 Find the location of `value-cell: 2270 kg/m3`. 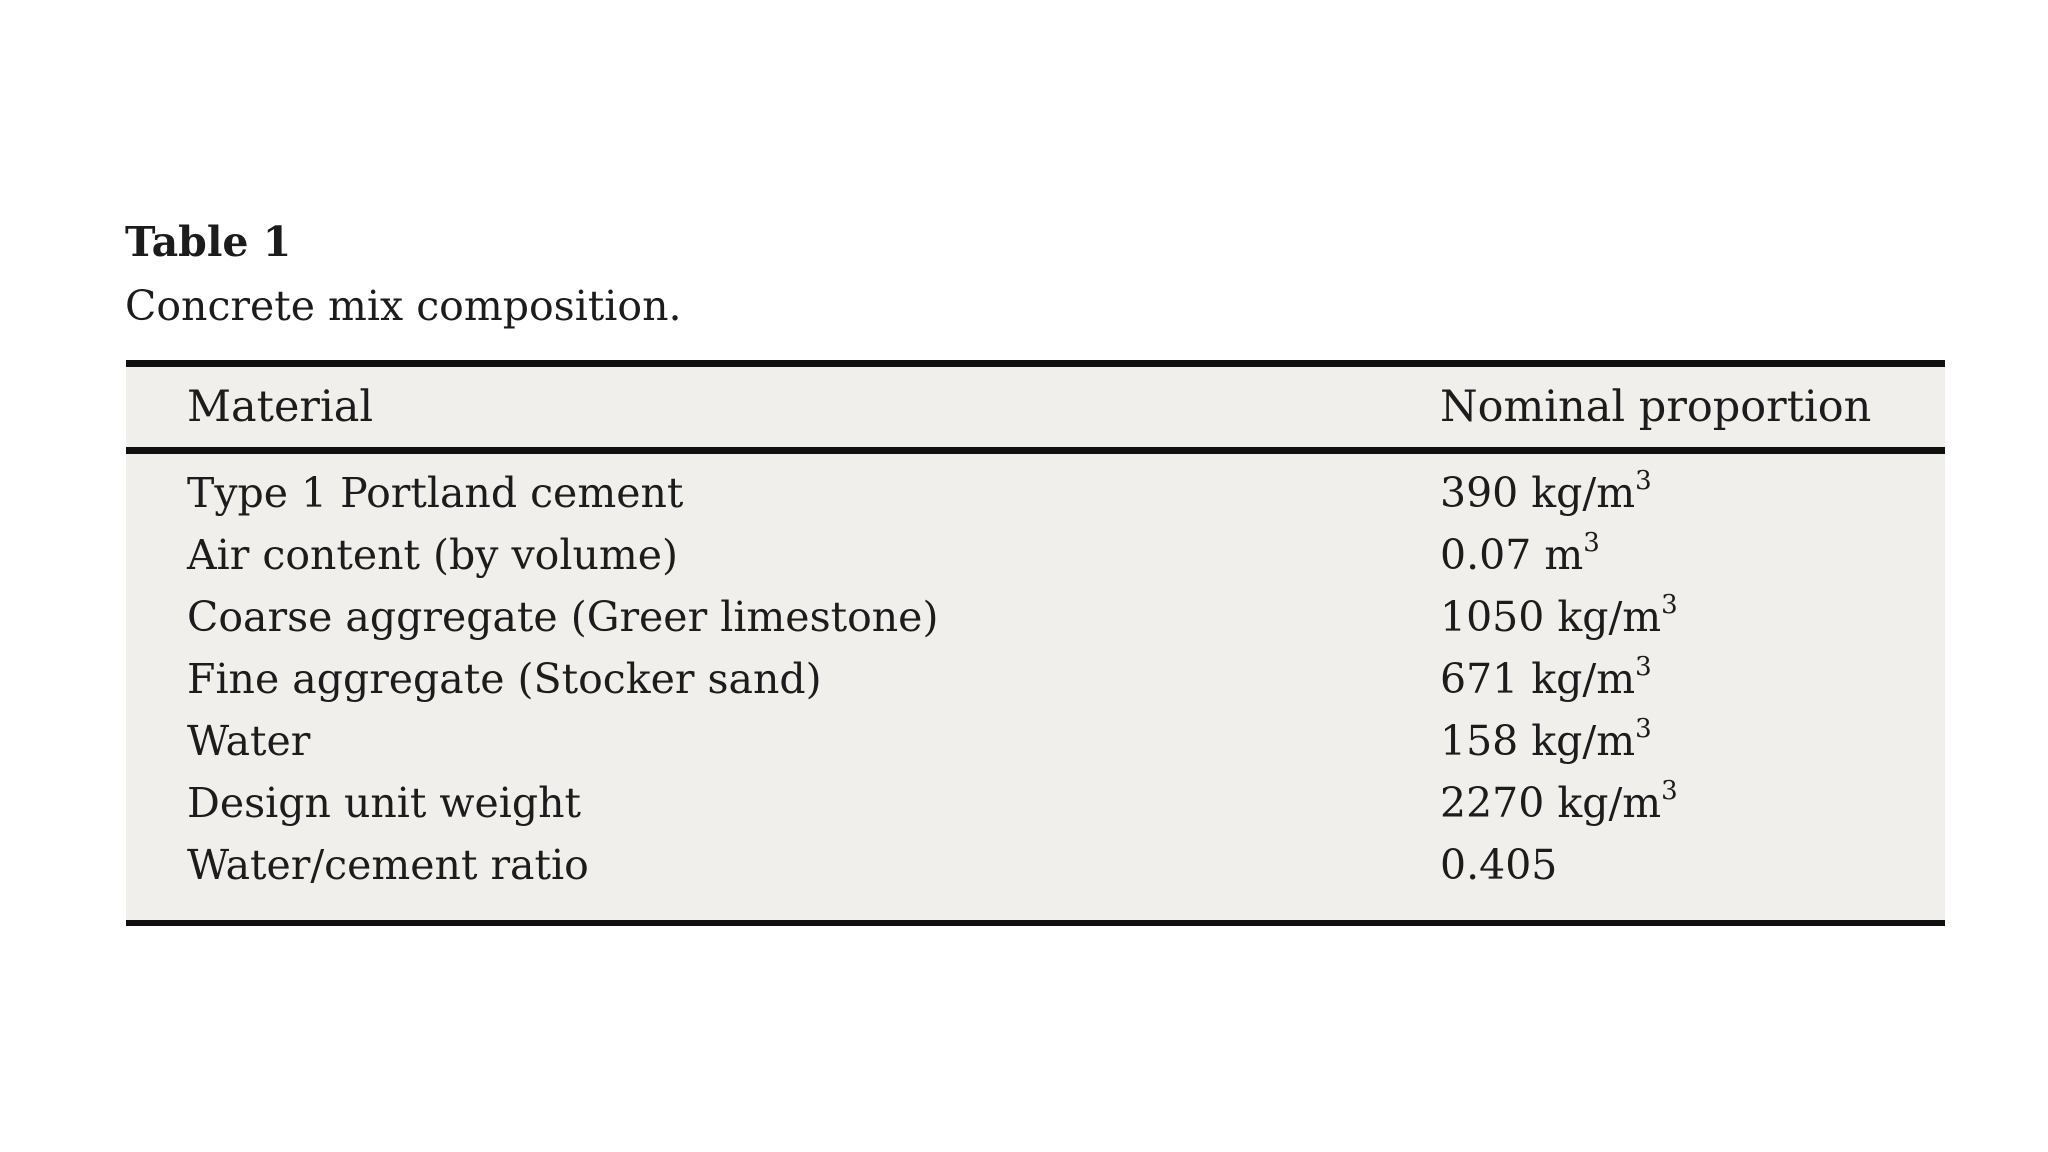

value-cell: 2270 kg/m3 is located at coordinates (1687, 803).